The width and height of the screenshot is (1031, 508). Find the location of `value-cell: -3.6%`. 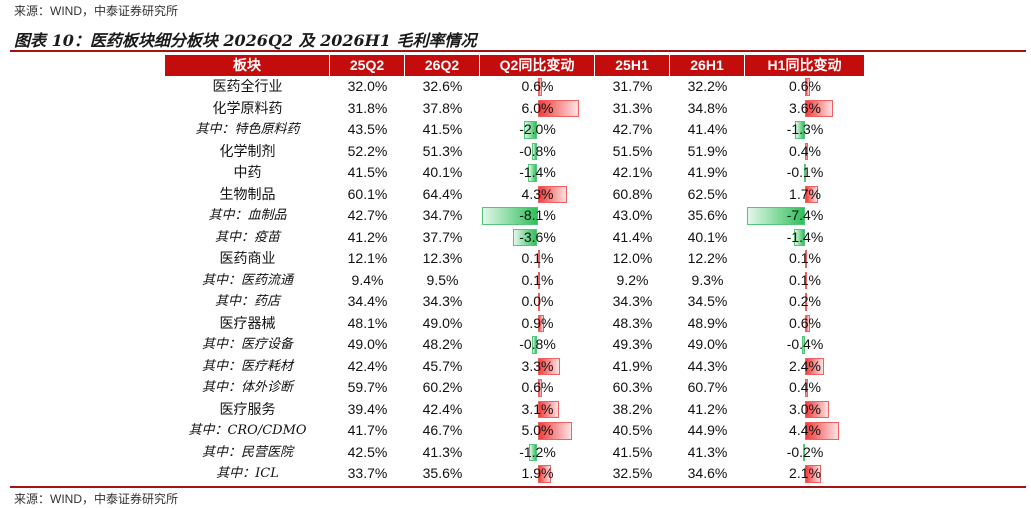

value-cell: -3.6% is located at coordinates (537, 238).